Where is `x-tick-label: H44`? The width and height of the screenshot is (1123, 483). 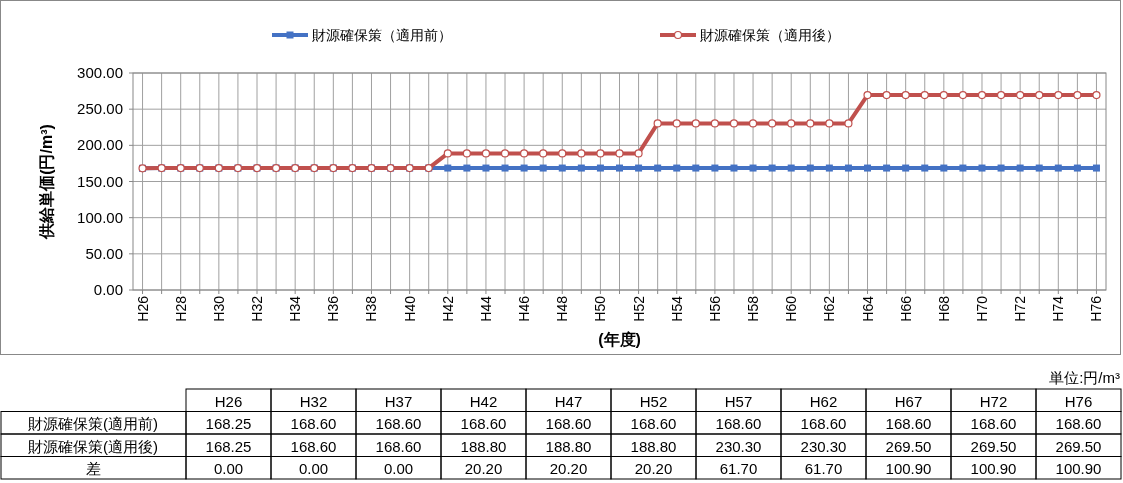 x-tick-label: H44 is located at coordinates (485, 308).